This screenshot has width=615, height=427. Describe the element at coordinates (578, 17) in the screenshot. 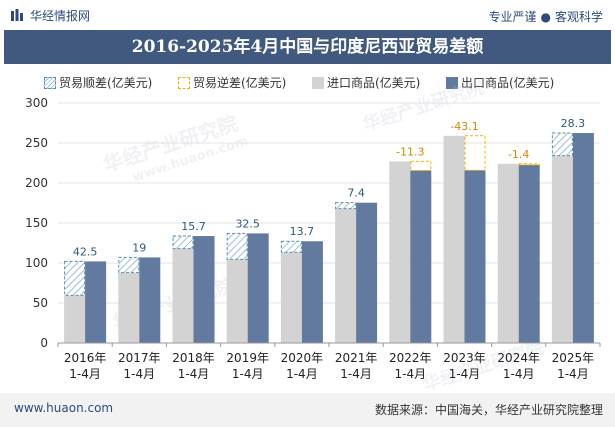

I see `tagline-right: 客观科学` at that location.